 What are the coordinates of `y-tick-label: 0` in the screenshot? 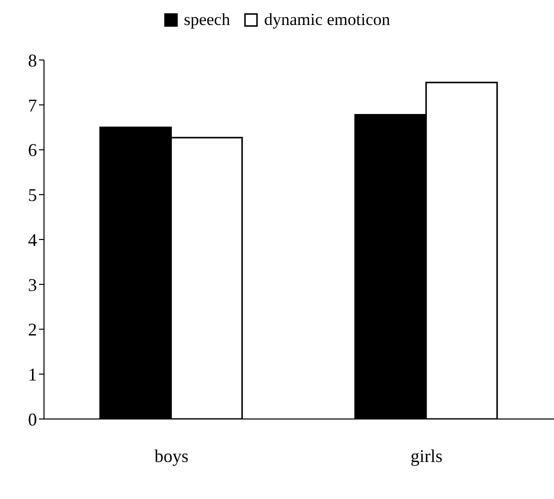 It's located at (32, 419).